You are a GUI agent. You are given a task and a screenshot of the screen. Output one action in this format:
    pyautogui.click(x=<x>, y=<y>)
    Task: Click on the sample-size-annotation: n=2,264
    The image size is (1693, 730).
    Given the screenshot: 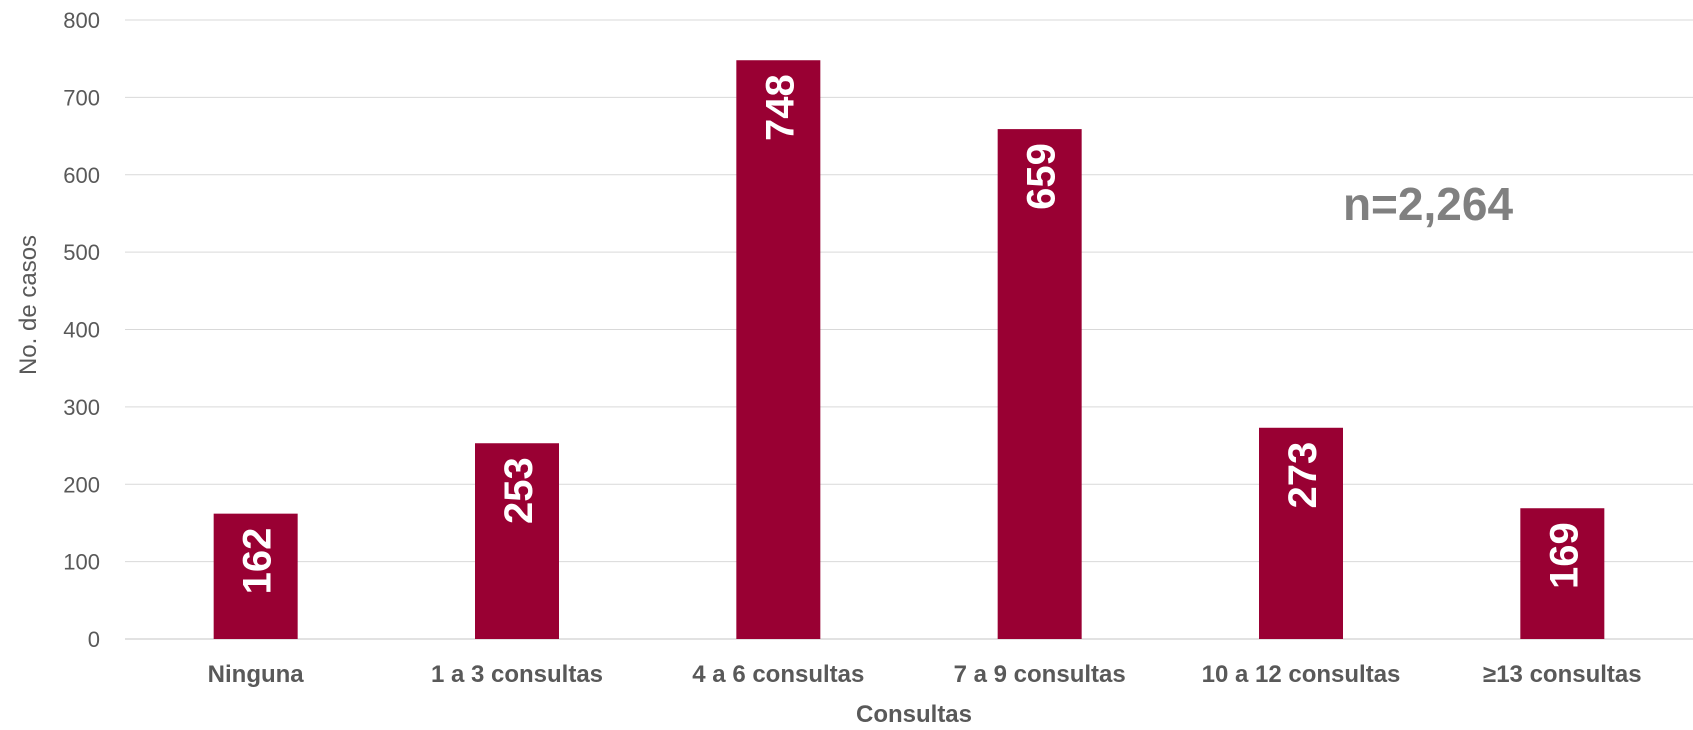 What is the action you would take?
    pyautogui.click(x=1428, y=204)
    